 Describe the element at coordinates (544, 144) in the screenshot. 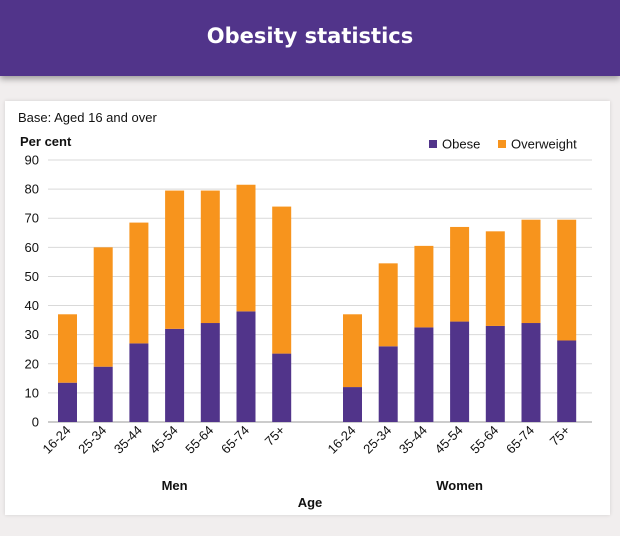

I see `legend-label: Overweight` at that location.